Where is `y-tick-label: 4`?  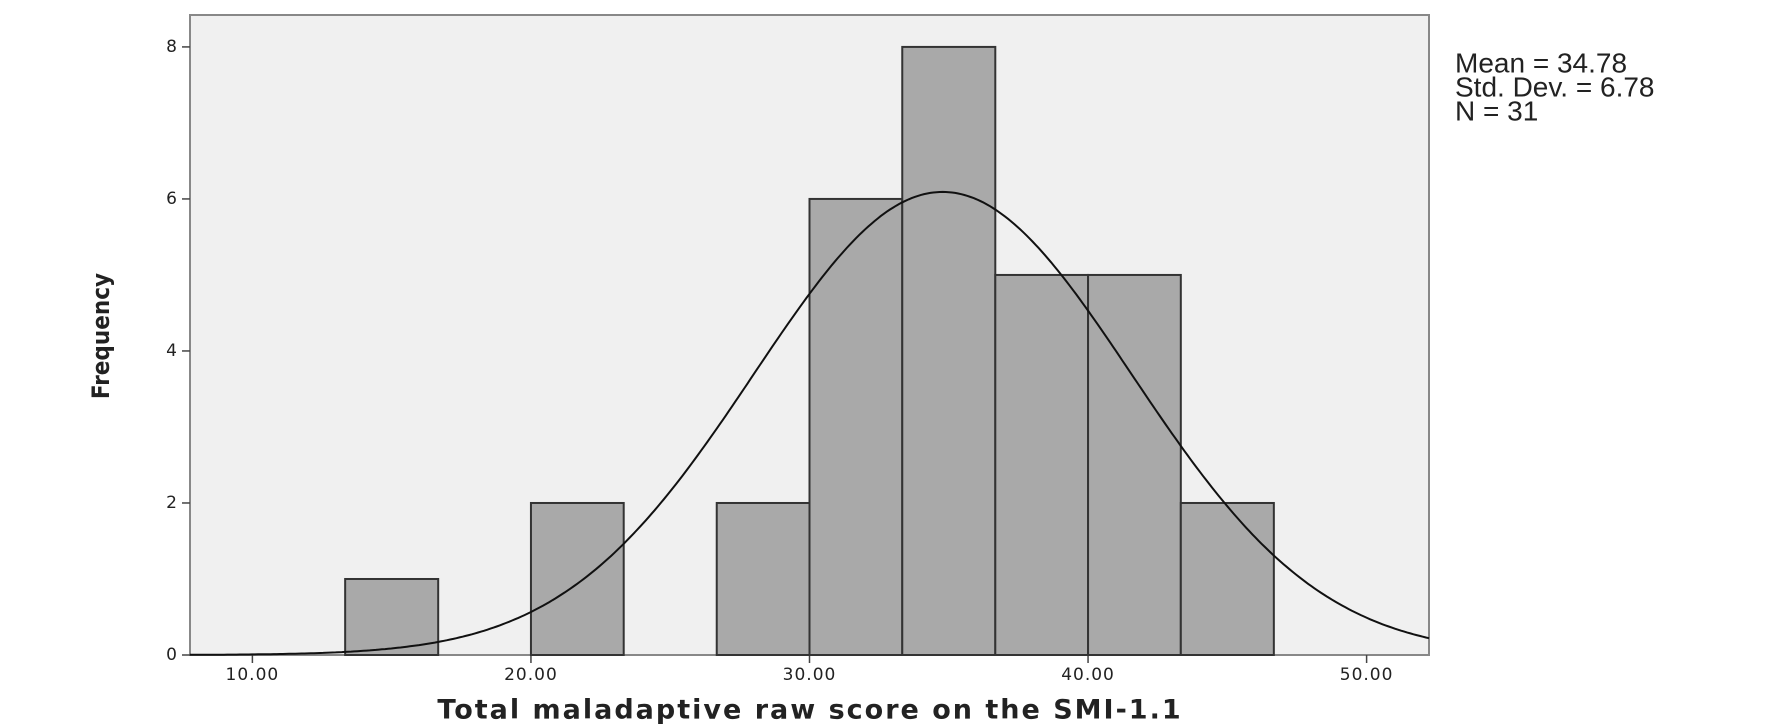 y-tick-label: 4 is located at coordinates (172, 351).